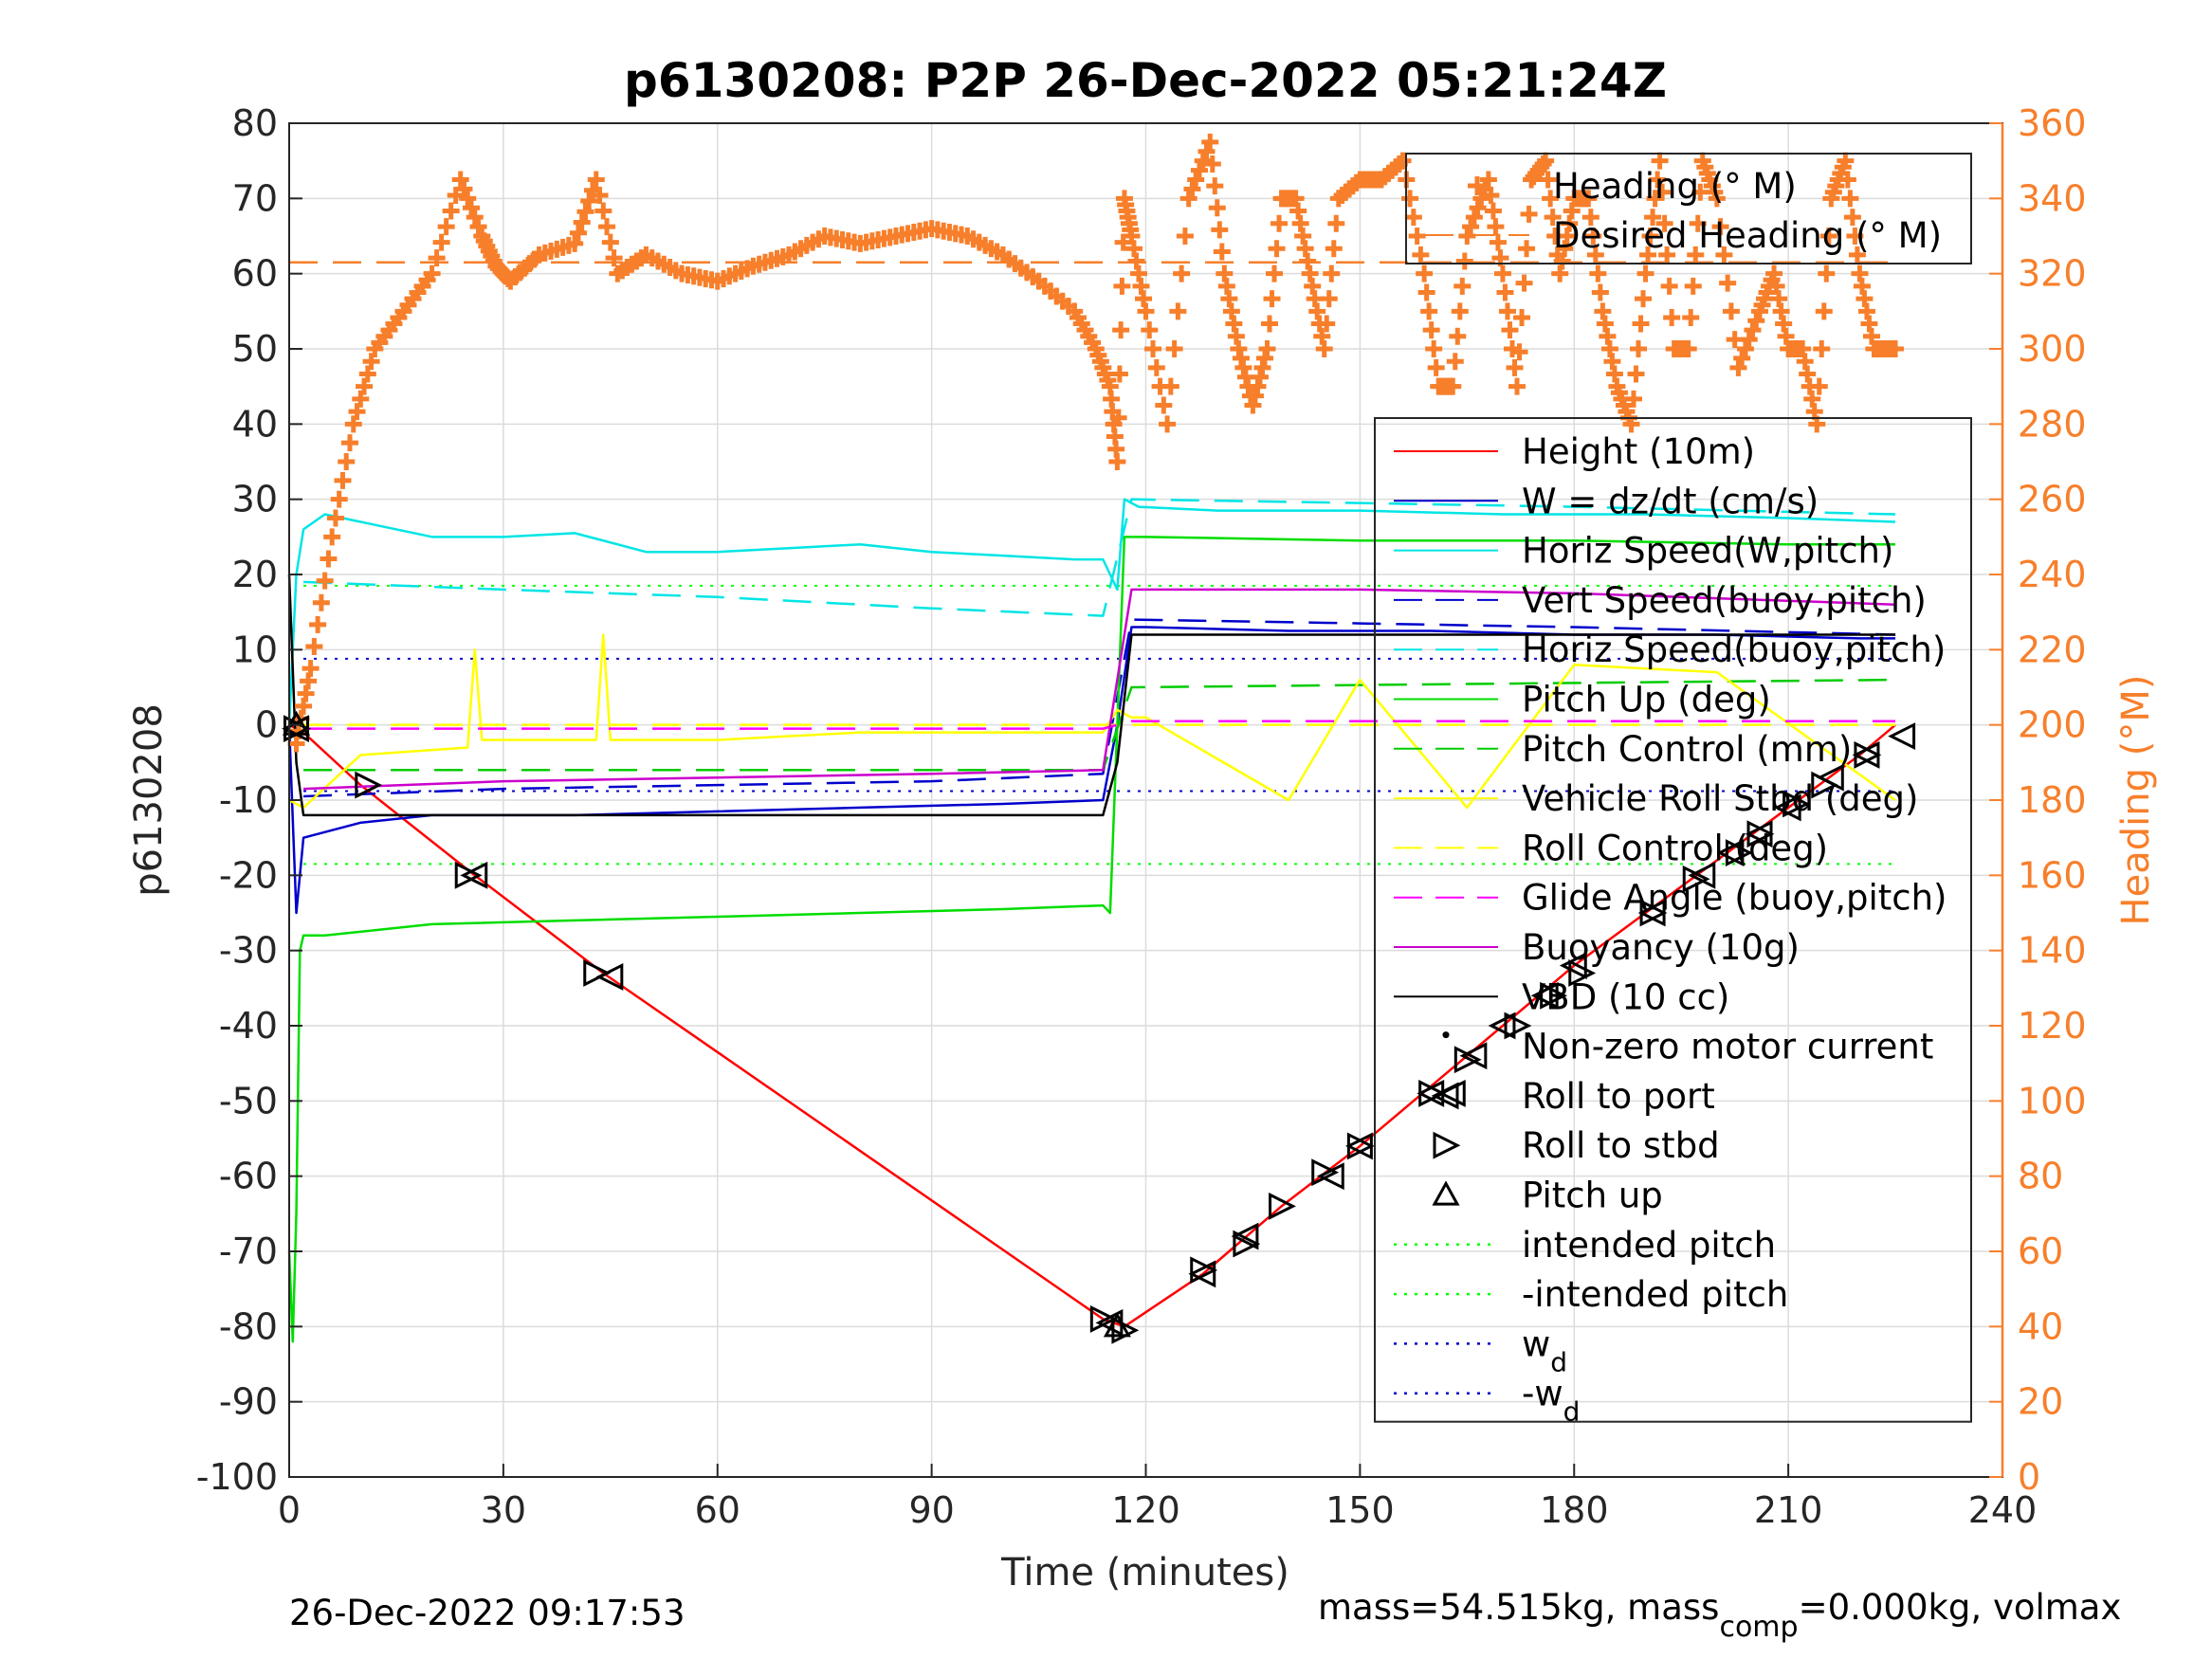  Describe the element at coordinates (1661, 947) in the screenshot. I see `legend-label: Buoyancy (10g)` at that location.